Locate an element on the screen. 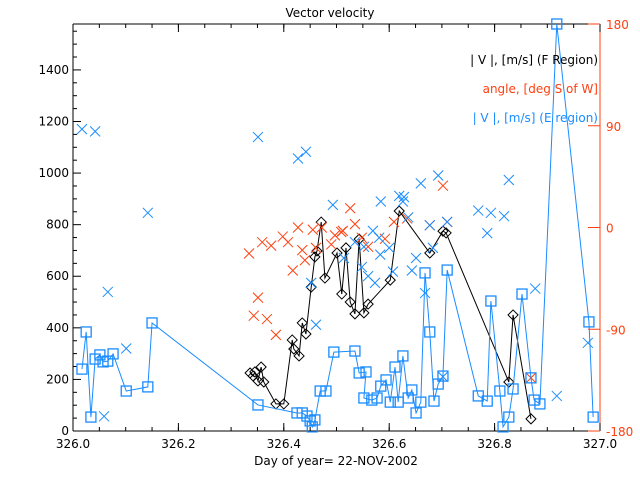 The image size is (640, 480). x-tick-label: 326.2 is located at coordinates (178, 444).